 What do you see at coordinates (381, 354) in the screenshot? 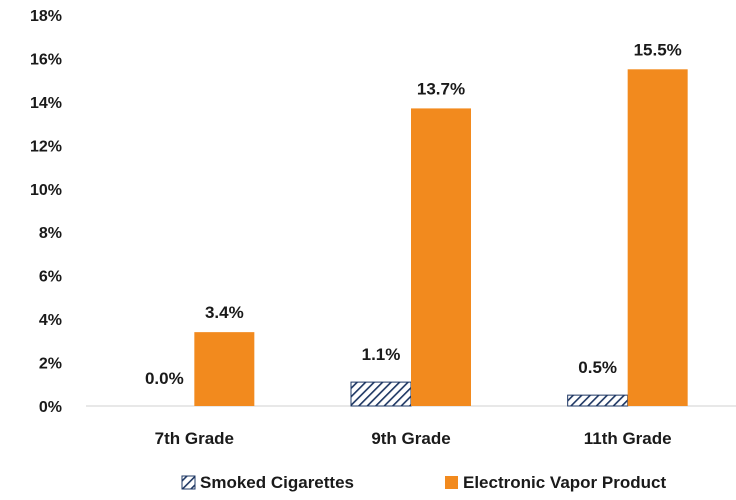
I see `data-label: 1.1%` at bounding box center [381, 354].